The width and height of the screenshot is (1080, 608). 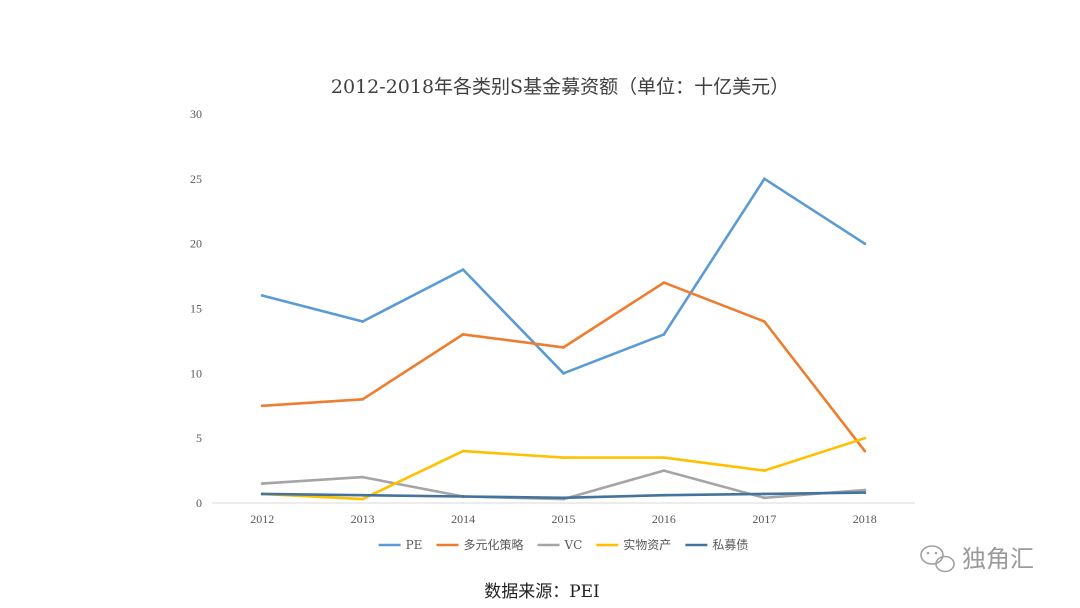 What do you see at coordinates (463, 519) in the screenshot?
I see `x-tick-label: 2014` at bounding box center [463, 519].